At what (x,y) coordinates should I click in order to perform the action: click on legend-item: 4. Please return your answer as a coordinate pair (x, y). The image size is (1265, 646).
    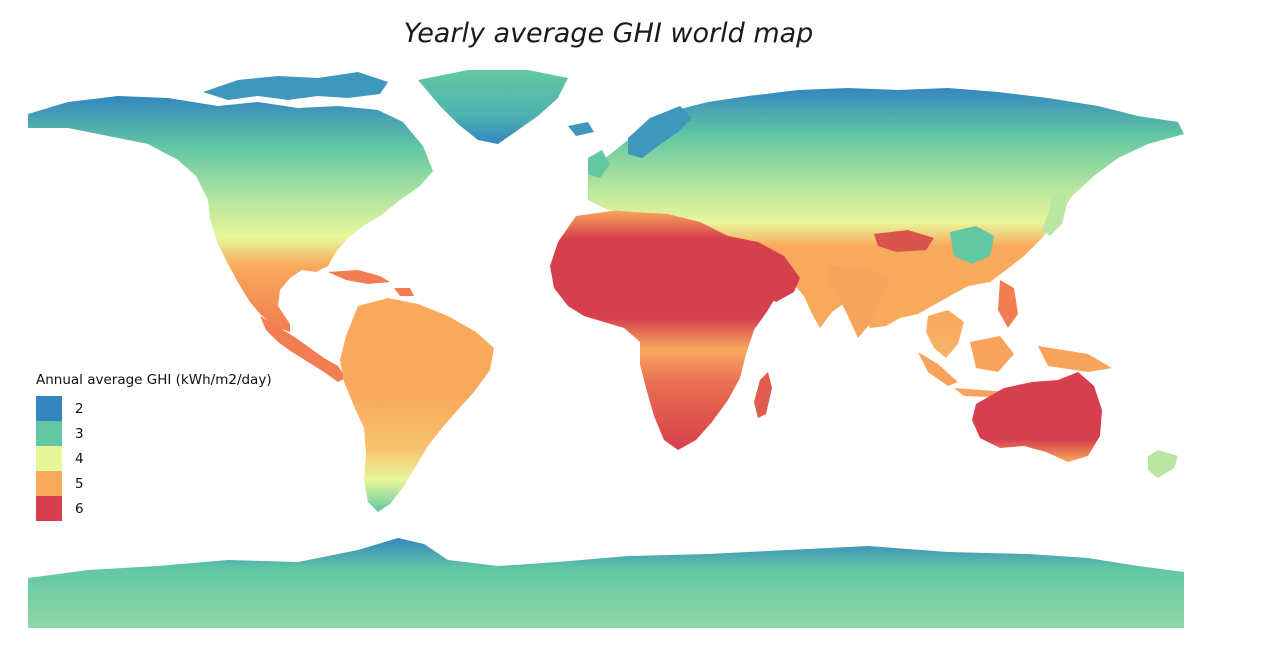
    Looking at the image, I should click on (181, 458).